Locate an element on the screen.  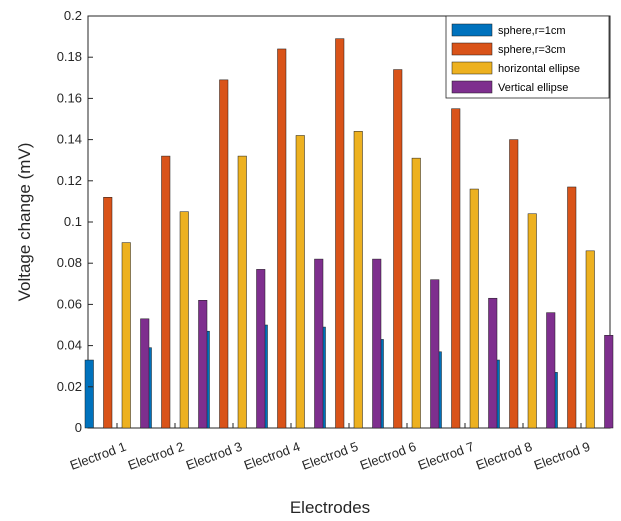
y-tick-label: 0.04 is located at coordinates (69, 345).